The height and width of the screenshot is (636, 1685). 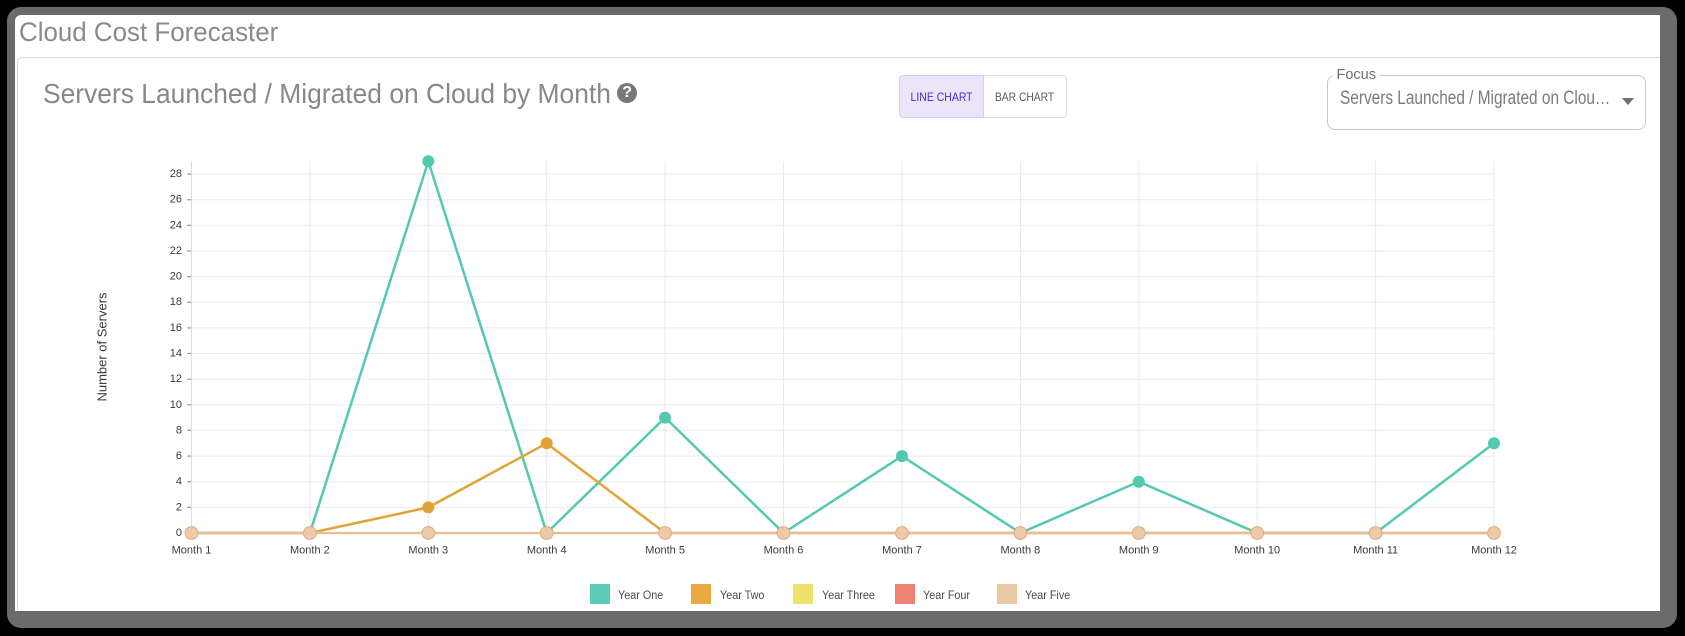 What do you see at coordinates (1257, 550) in the screenshot?
I see `svg-text: Month 10` at bounding box center [1257, 550].